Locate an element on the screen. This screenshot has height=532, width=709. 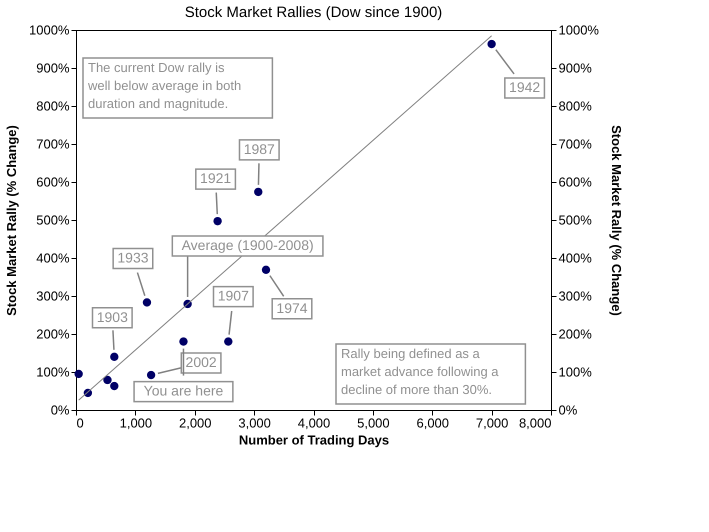
y-tick-label: 100% is located at coordinates (53, 372).